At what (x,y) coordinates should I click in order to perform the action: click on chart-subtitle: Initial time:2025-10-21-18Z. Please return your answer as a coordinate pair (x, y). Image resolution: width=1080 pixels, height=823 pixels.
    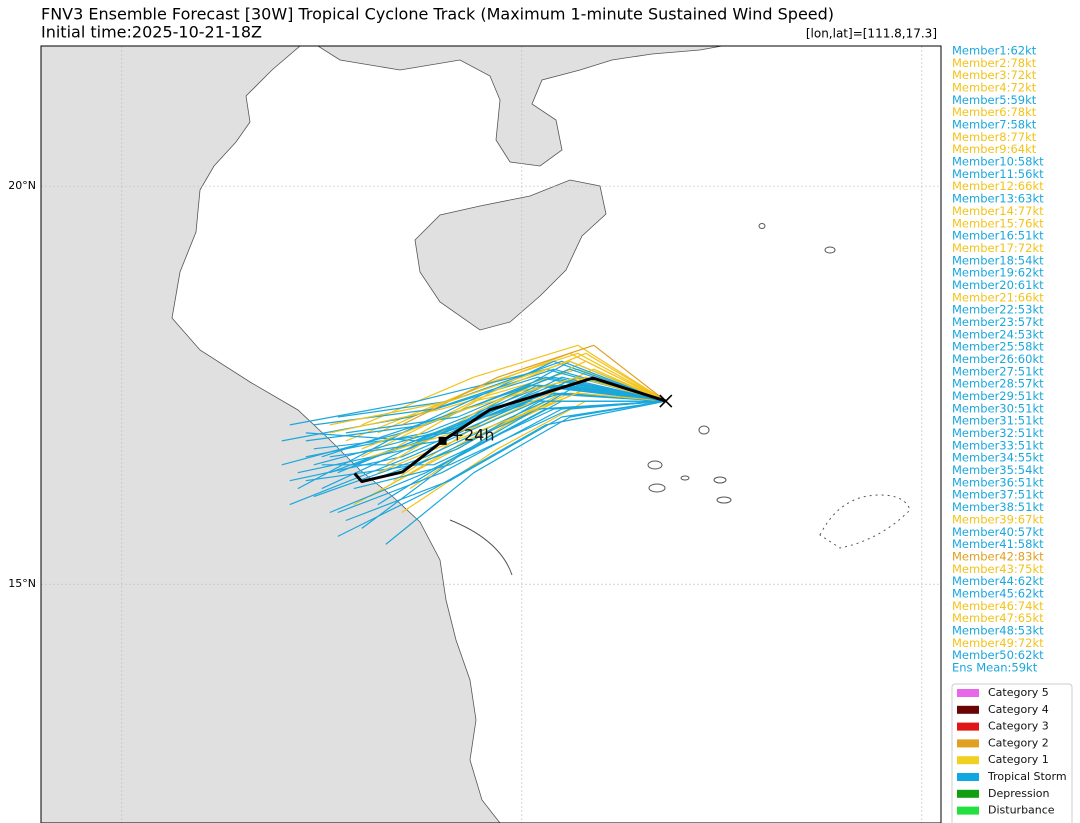
    Looking at the image, I should click on (151, 32).